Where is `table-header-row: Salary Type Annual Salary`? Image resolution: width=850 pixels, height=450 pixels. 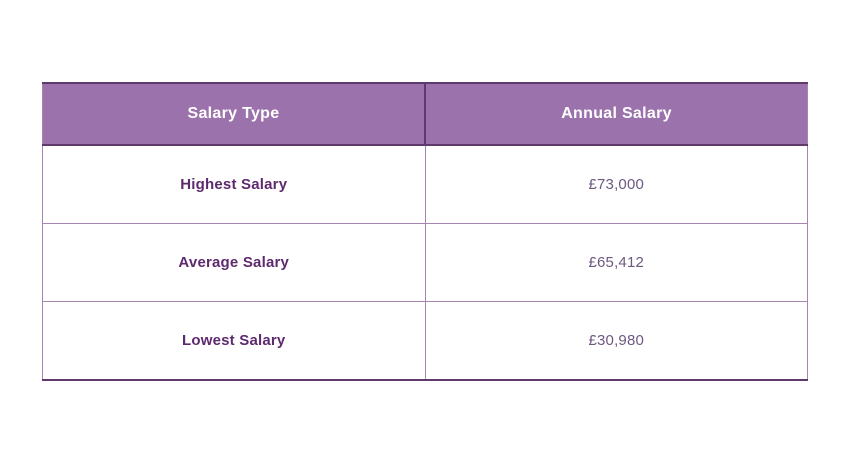
table-header-row: Salary Type Annual Salary is located at coordinates (425, 114).